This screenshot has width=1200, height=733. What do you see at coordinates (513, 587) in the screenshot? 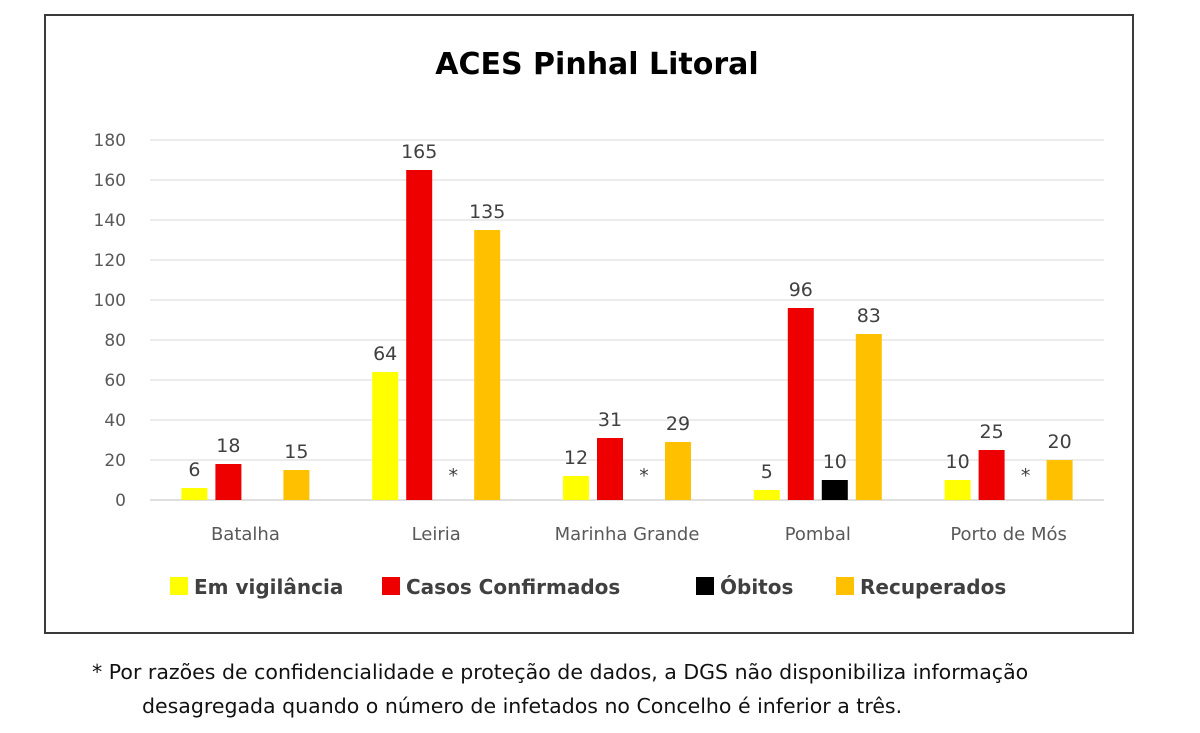
I see `legend-label-casos-confirmados: Casos Confirmados` at bounding box center [513, 587].